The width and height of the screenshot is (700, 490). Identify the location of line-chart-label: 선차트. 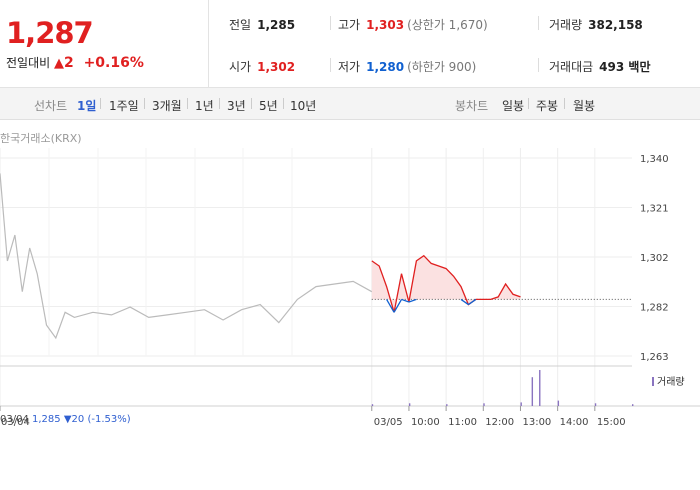
(51, 106).